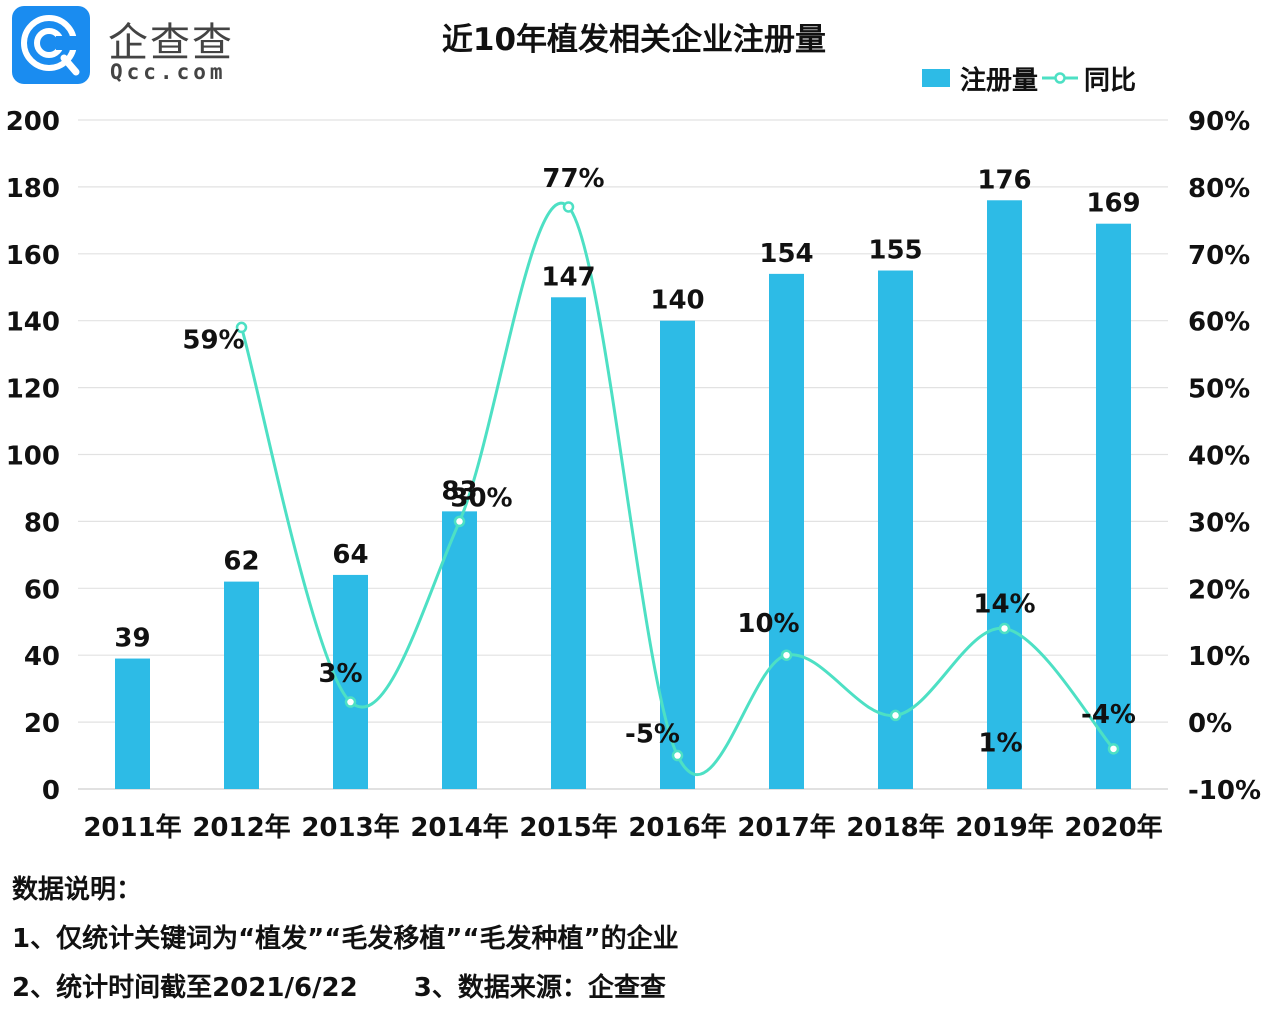 The width and height of the screenshot is (1268, 1013). What do you see at coordinates (1004, 180) in the screenshot?
I see `bar-value-label: 176` at bounding box center [1004, 180].